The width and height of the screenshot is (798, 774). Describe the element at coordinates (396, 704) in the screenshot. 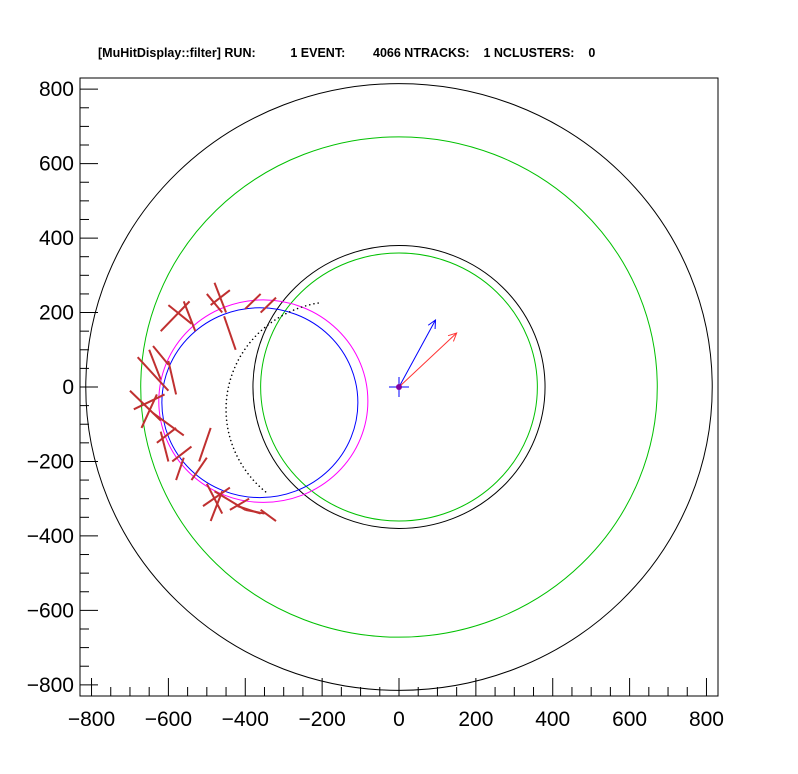

I see `x-axis-ticks: −800 −600 −400 −200 0 200 400 600 800` at that location.